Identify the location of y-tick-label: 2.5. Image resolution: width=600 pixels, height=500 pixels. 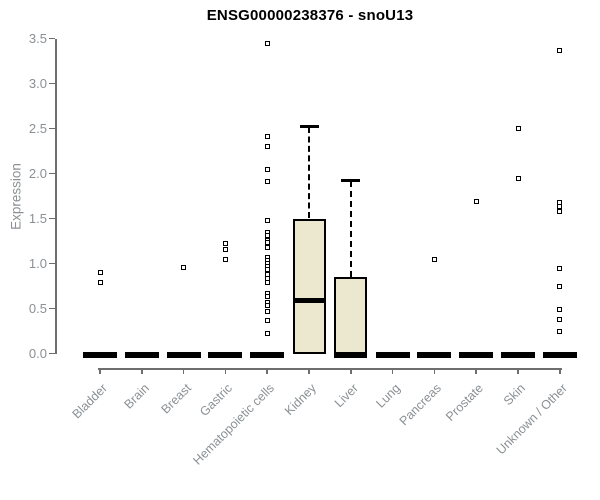
(37, 128).